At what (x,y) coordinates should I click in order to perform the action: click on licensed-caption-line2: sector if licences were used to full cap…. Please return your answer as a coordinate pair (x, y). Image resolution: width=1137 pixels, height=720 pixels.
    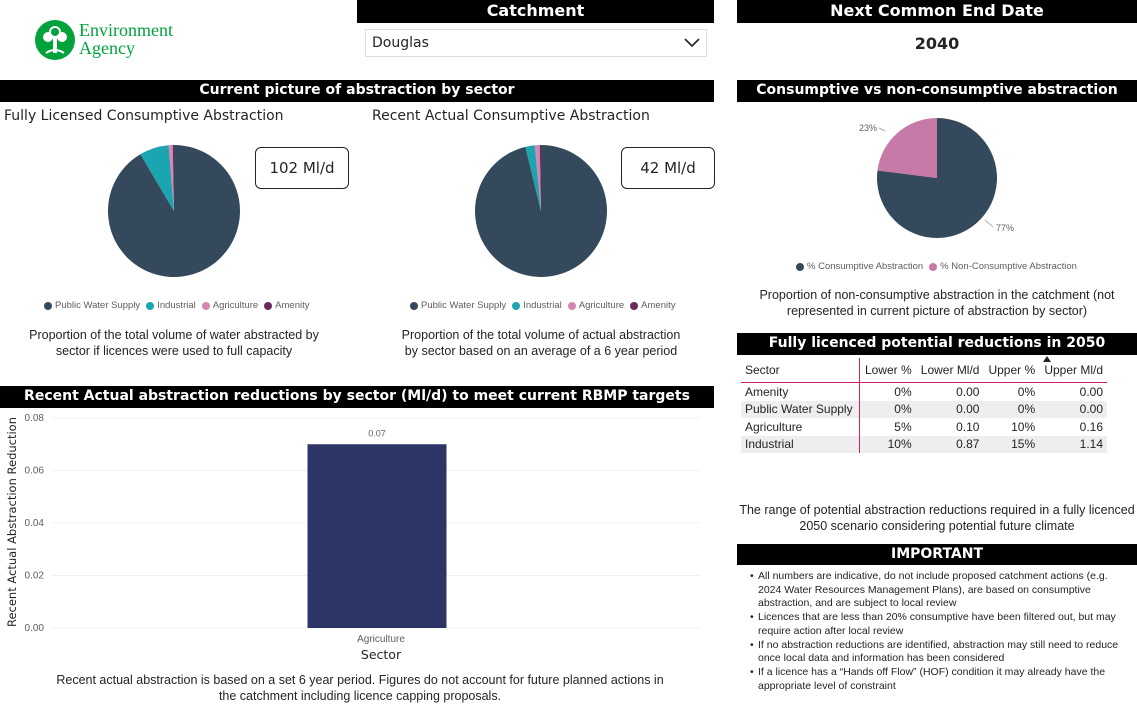
    Looking at the image, I should click on (174, 351).